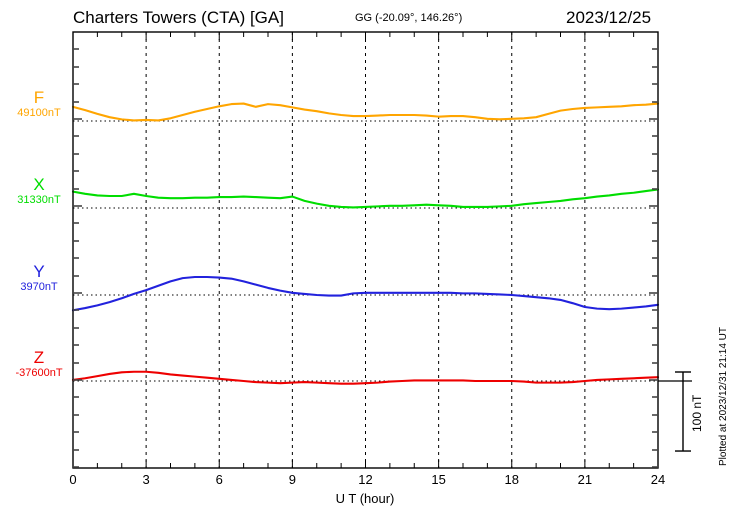 This screenshot has height=520, width=730. I want to click on component-letter-z: Z, so click(39, 357).